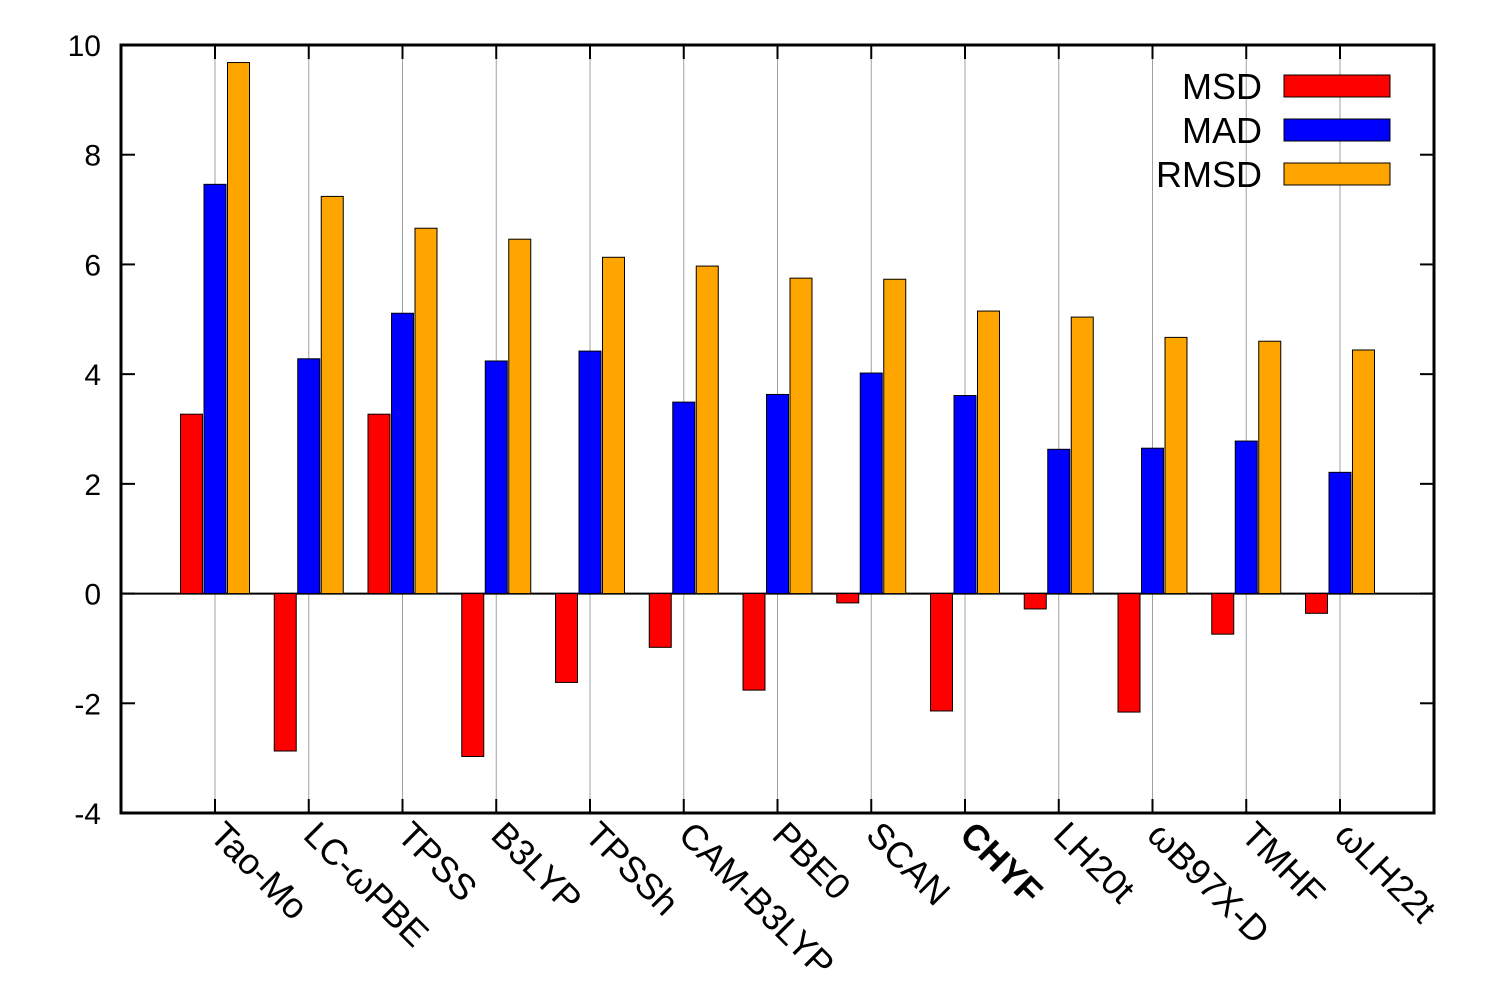  What do you see at coordinates (1385, 872) in the screenshot?
I see `x-category-label: ωLH22t` at bounding box center [1385, 872].